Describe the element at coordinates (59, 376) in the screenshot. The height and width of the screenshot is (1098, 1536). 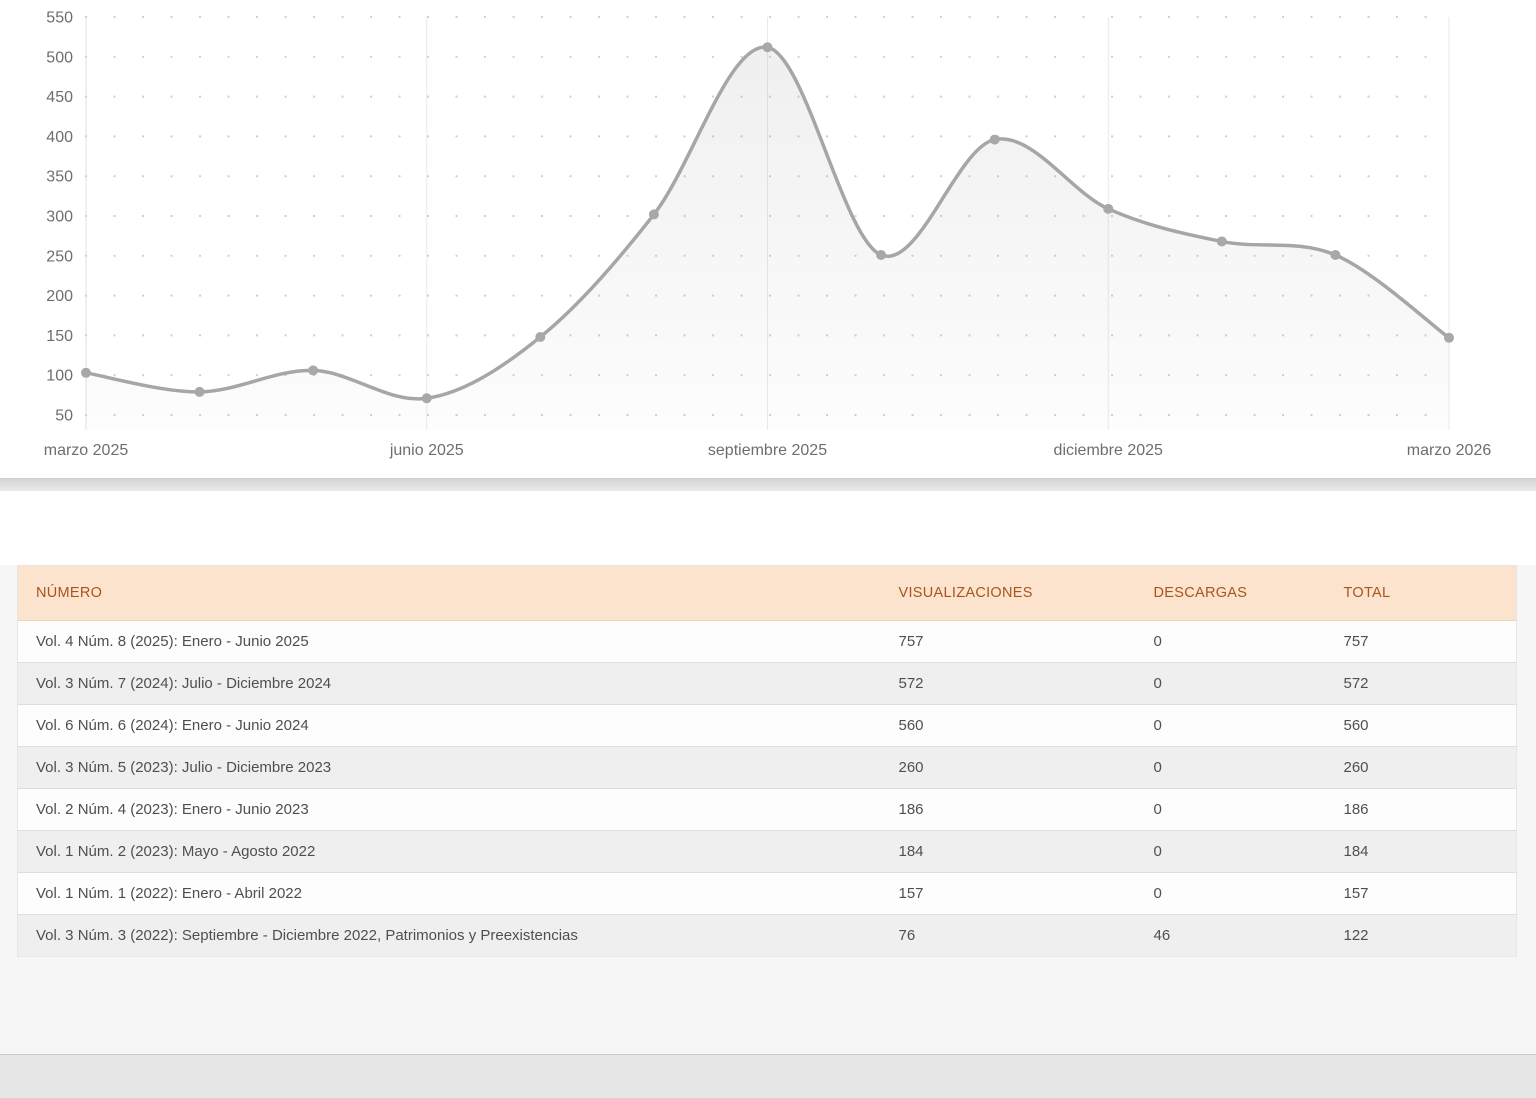
I see `svg-text: 100` at that location.